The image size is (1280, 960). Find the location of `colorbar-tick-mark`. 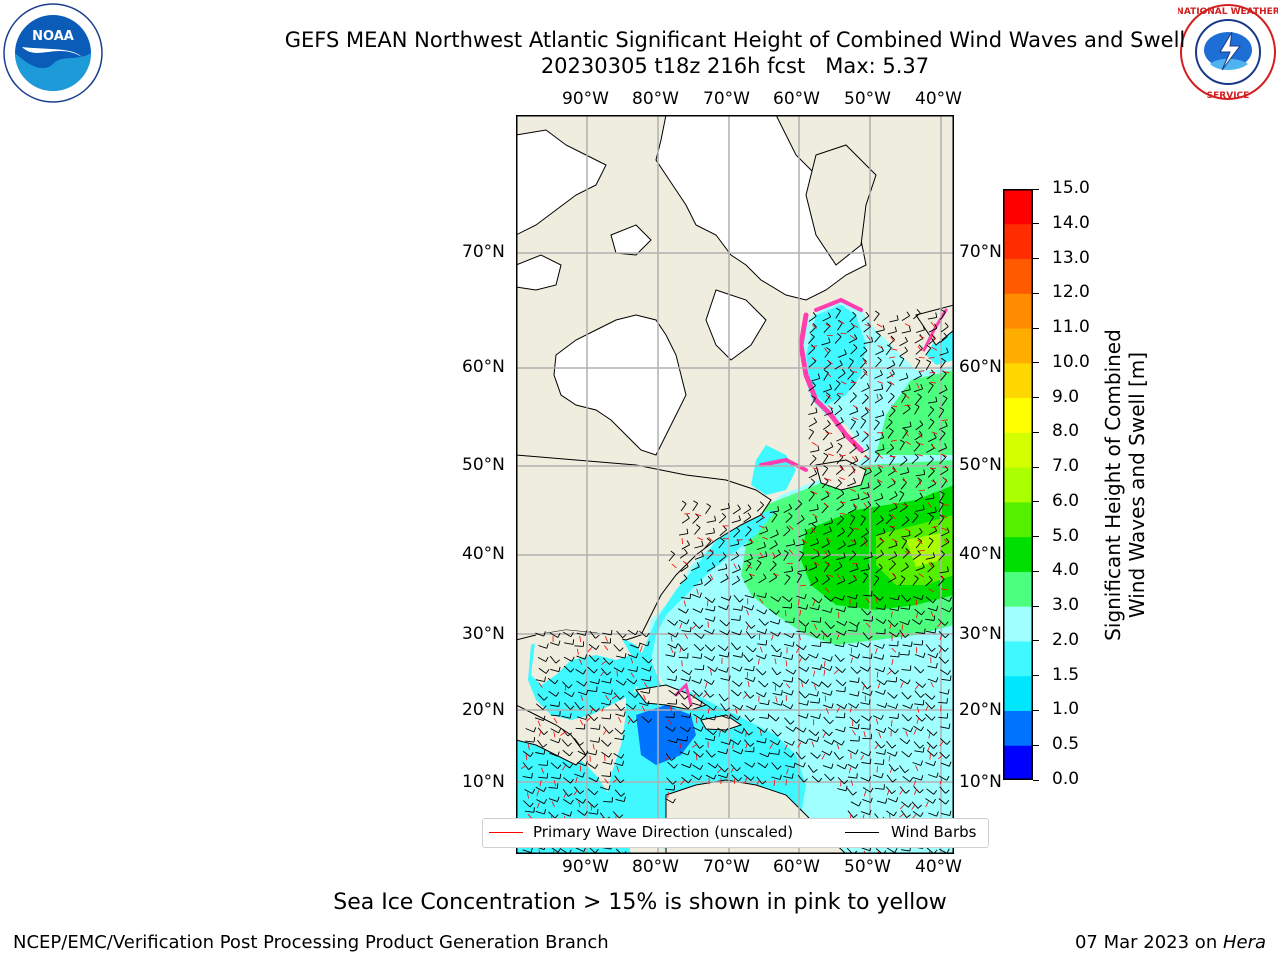

colorbar-tick-mark is located at coordinates (1036, 676).